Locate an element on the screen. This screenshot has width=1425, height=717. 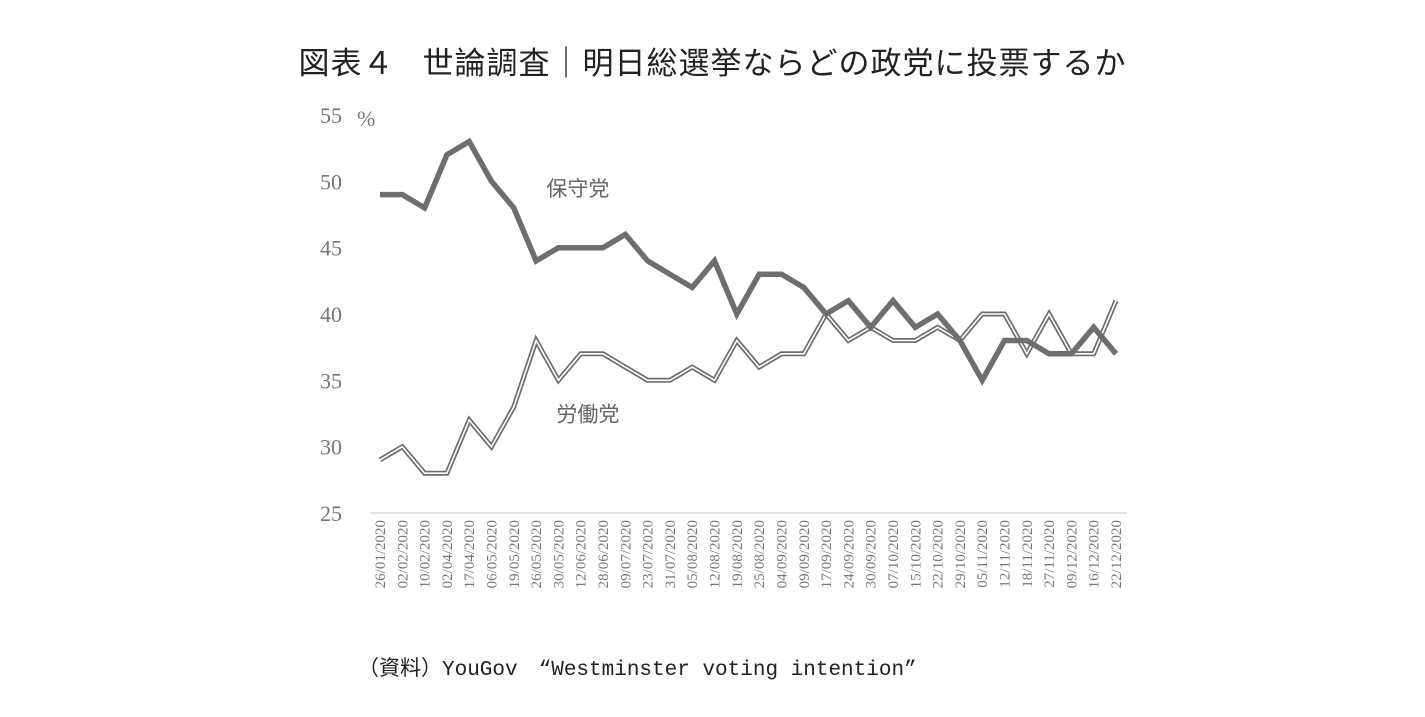
x-tick-label: 24/09/2020 is located at coordinates (849, 554).